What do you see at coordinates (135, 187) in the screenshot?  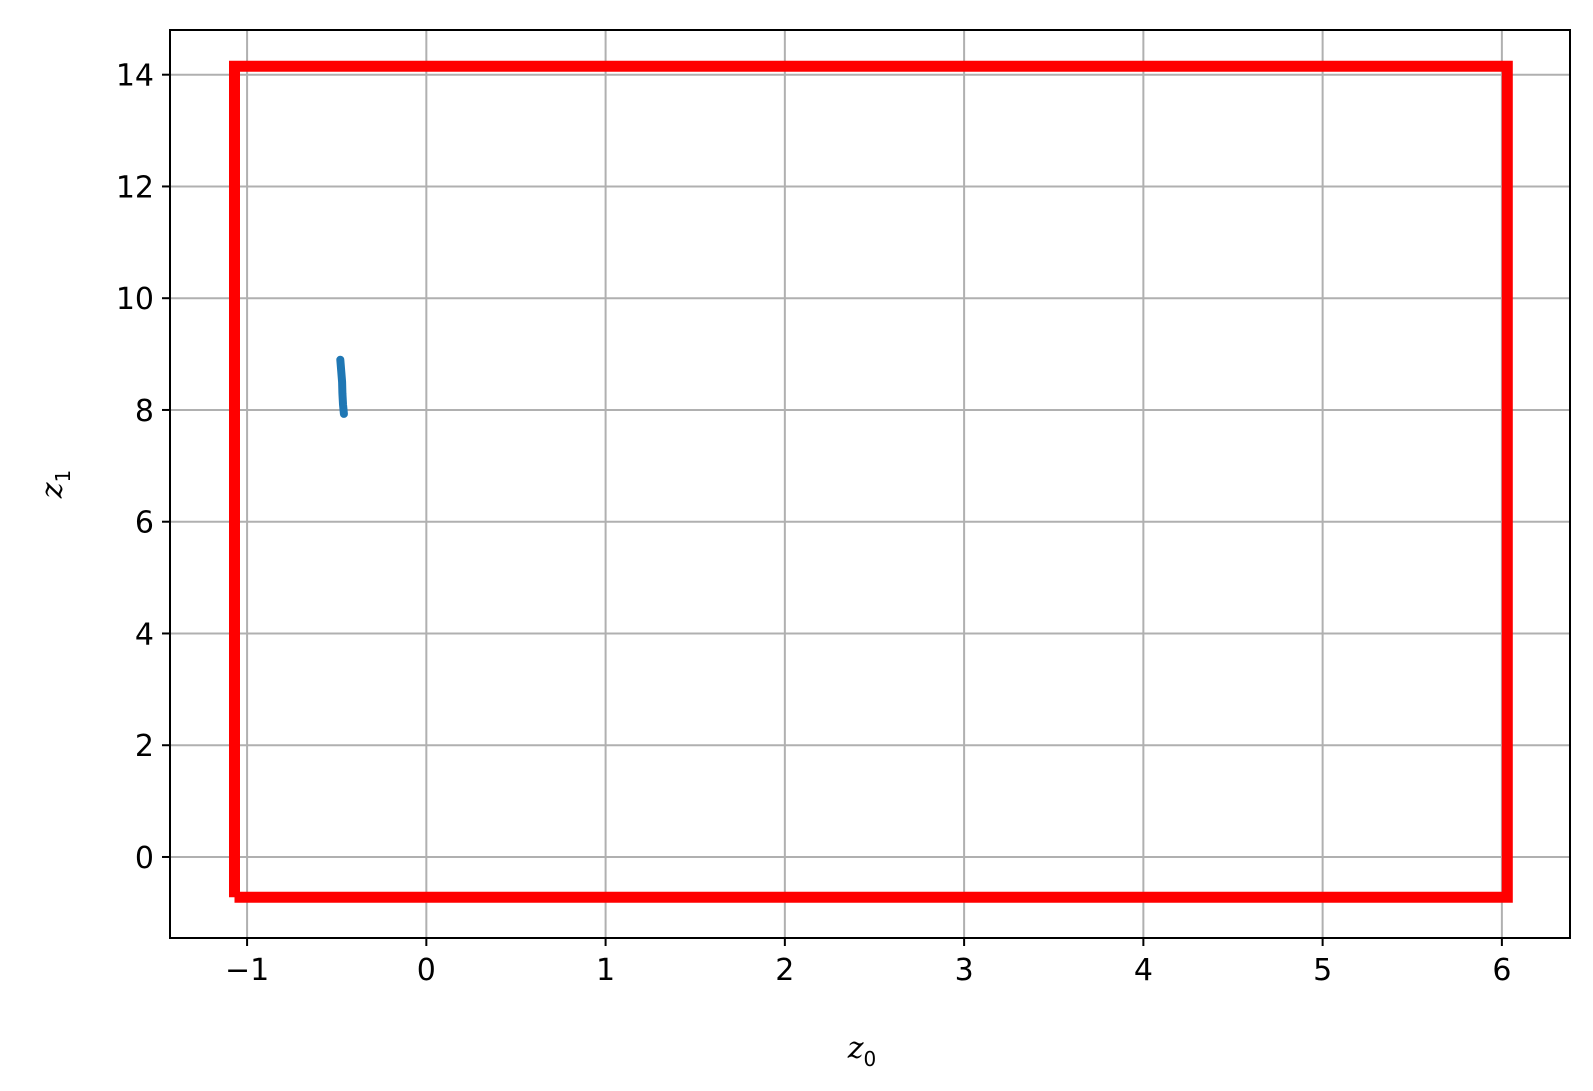 I see `y-tick-label: 12` at bounding box center [135, 187].